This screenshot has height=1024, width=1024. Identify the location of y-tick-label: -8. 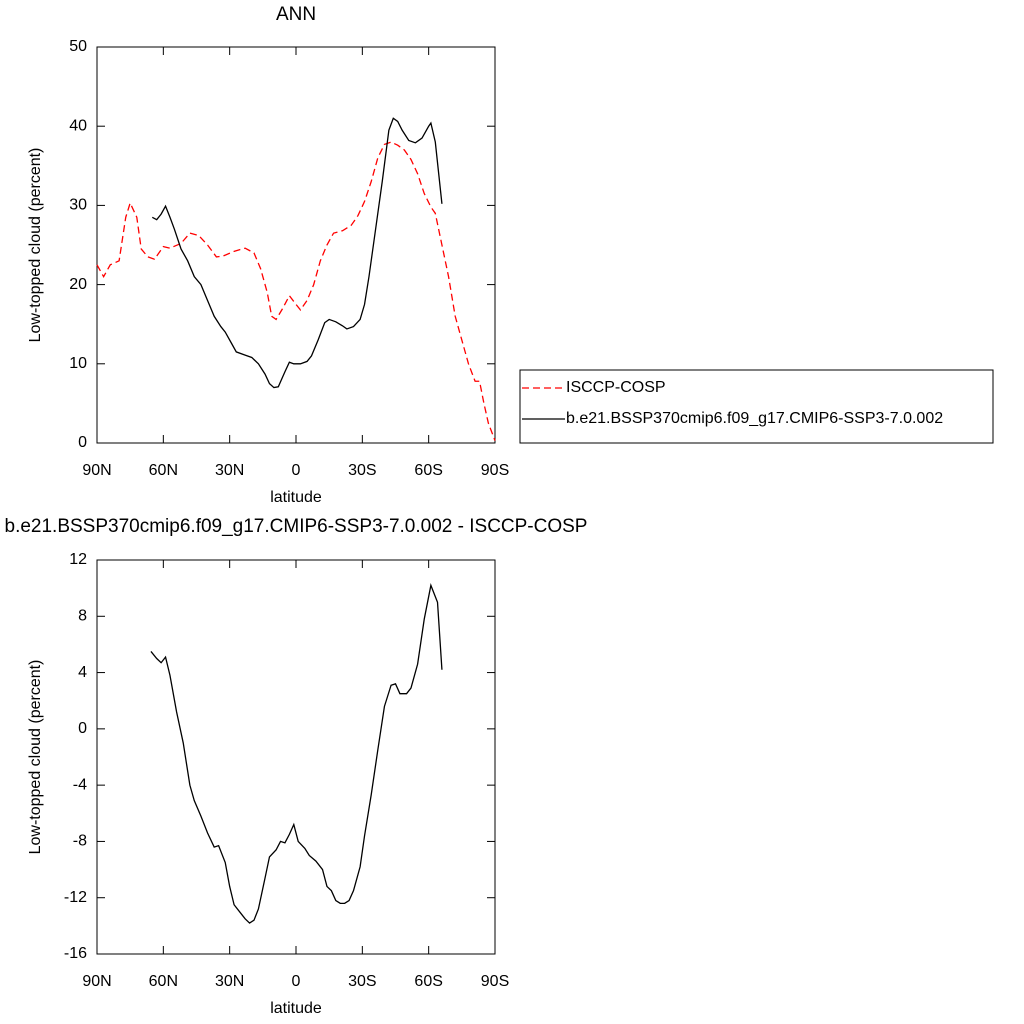
(80, 841).